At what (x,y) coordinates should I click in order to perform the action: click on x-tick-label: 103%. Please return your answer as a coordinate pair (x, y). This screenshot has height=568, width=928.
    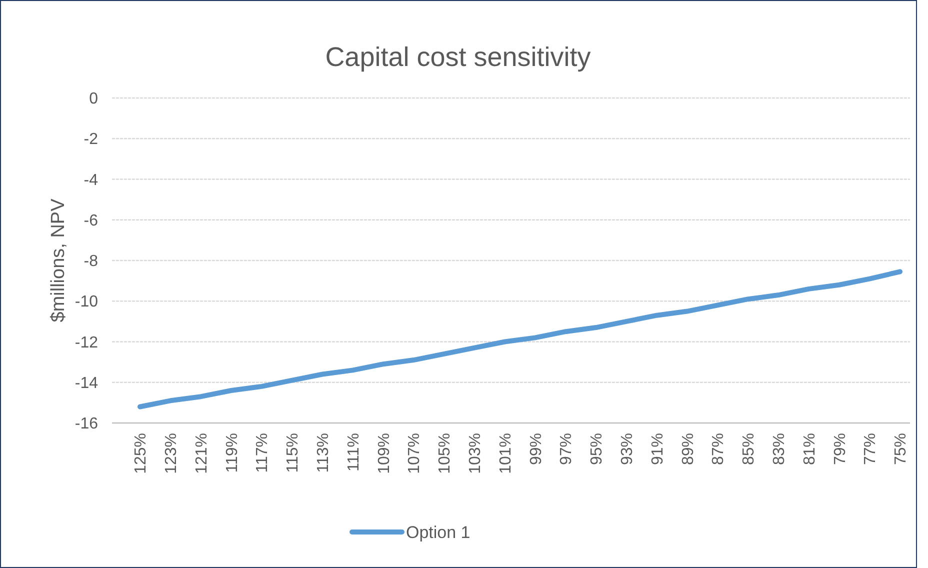
    Looking at the image, I should click on (475, 453).